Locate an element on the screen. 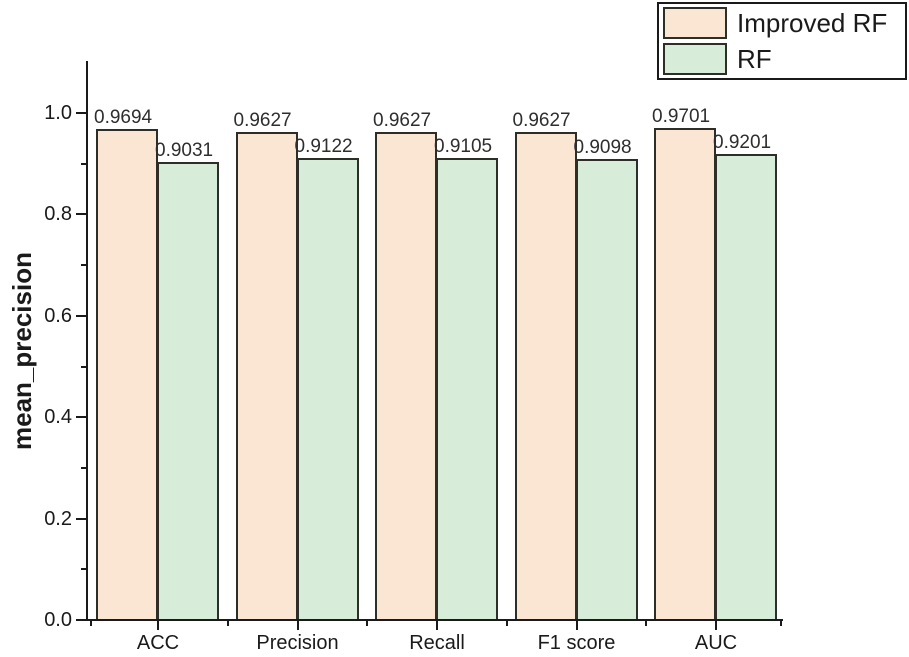  x-axis-line is located at coordinates (434, 620).